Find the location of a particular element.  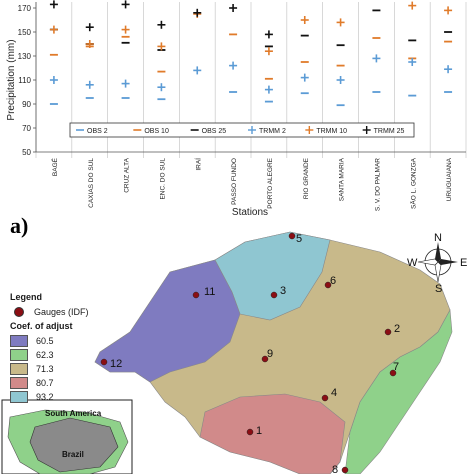

legend-class-row: 60.5 is located at coordinates (75, 341).